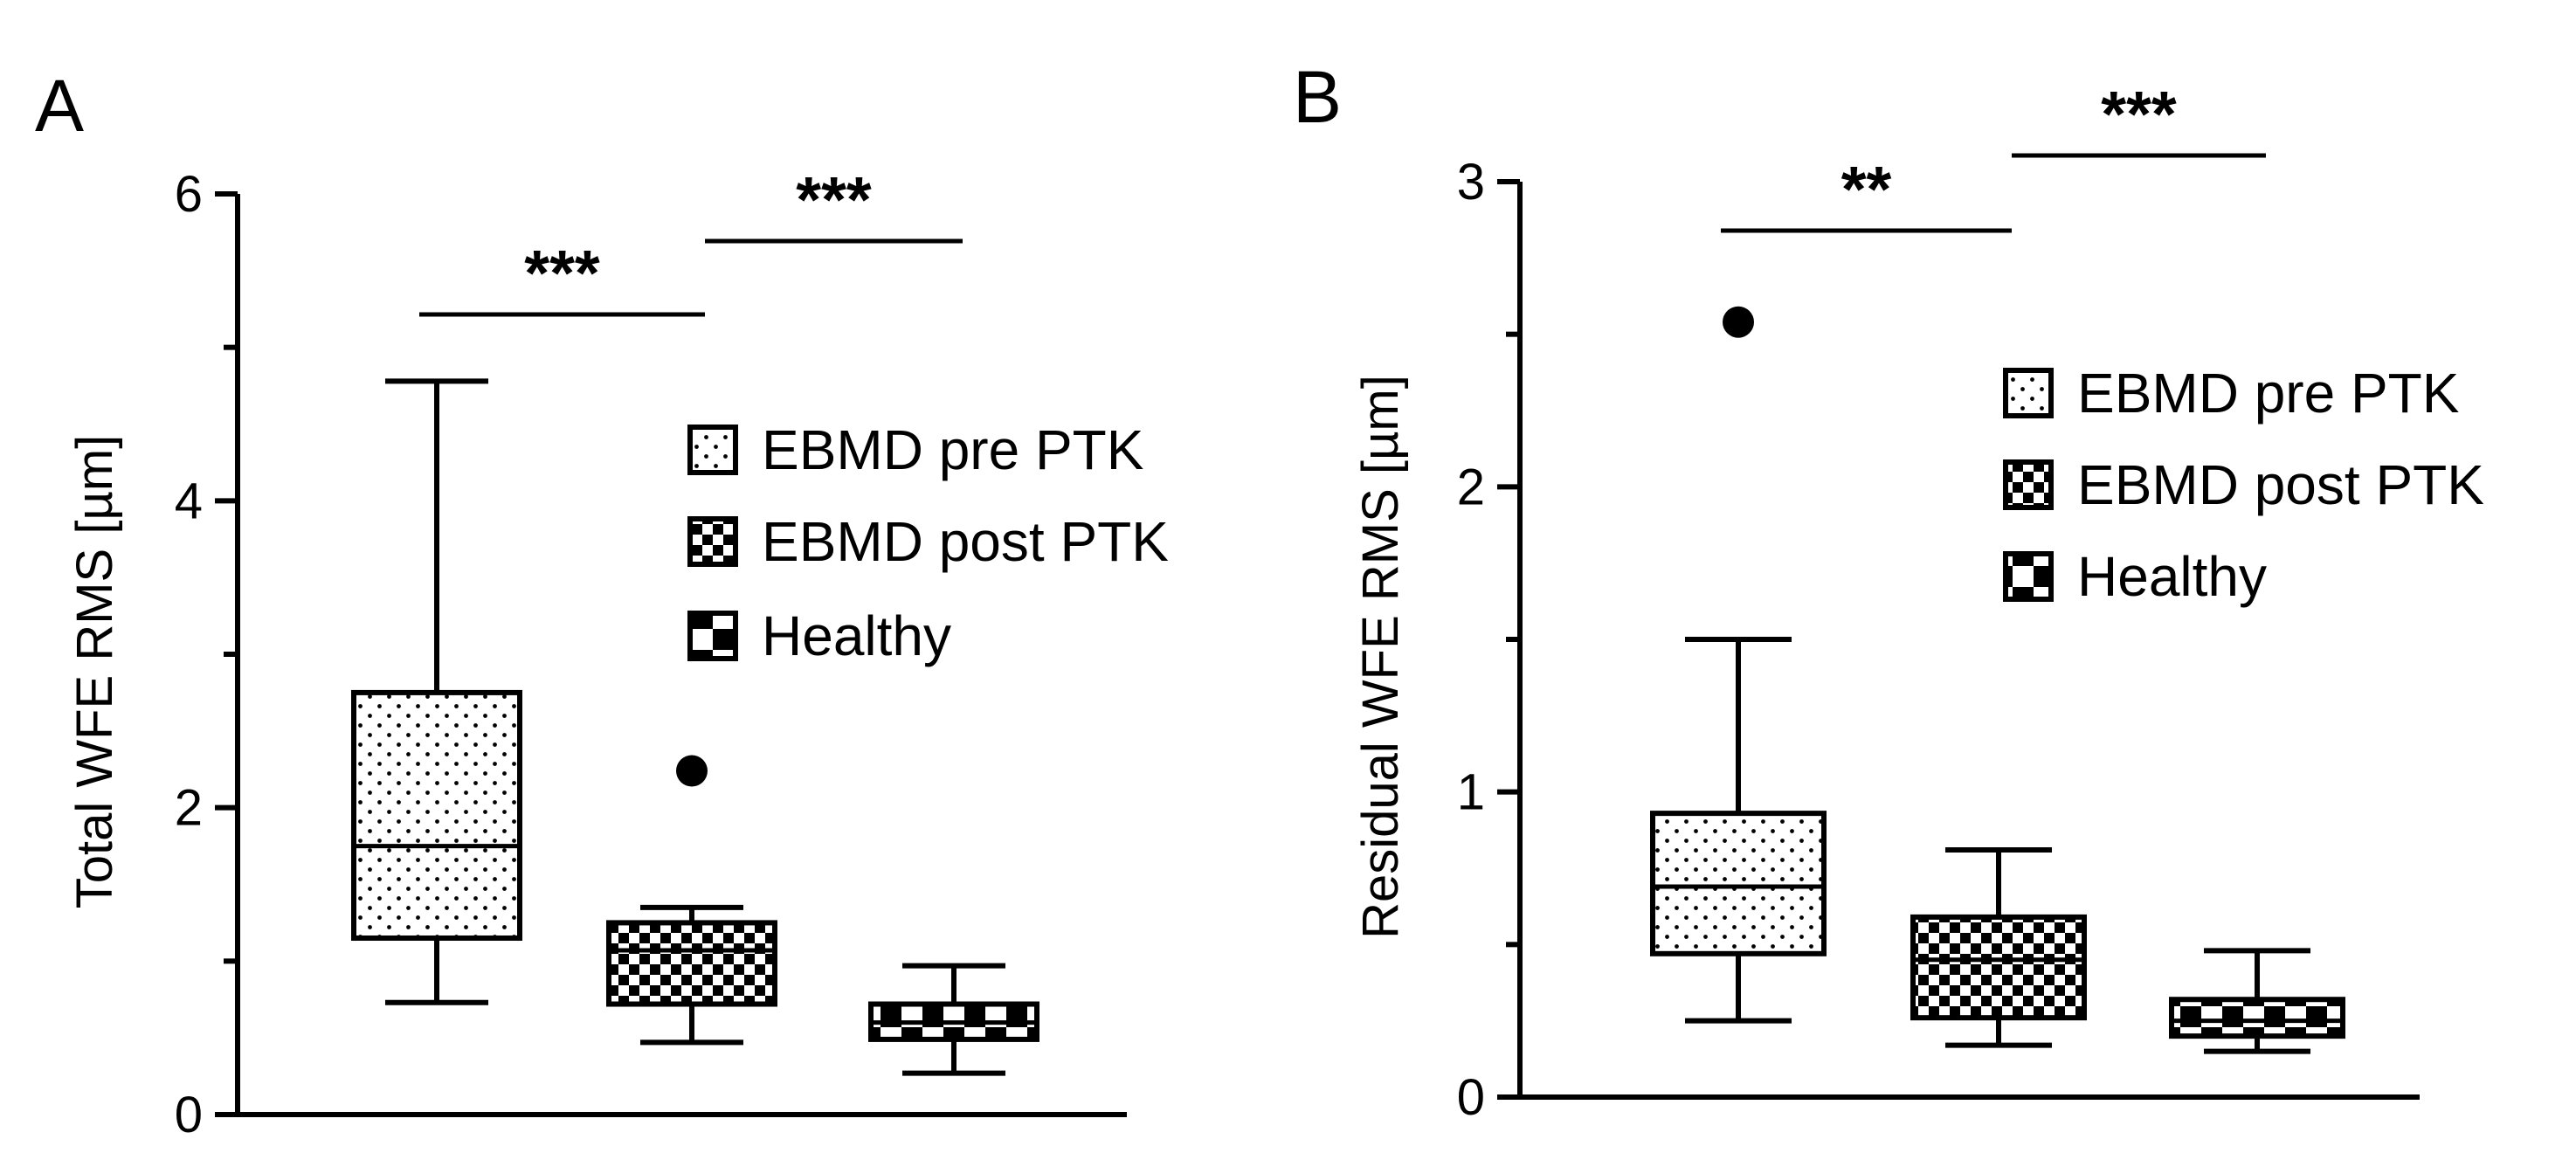 The image size is (2576, 1153). What do you see at coordinates (1866, 189) in the screenshot?
I see `significance-label: **` at bounding box center [1866, 189].